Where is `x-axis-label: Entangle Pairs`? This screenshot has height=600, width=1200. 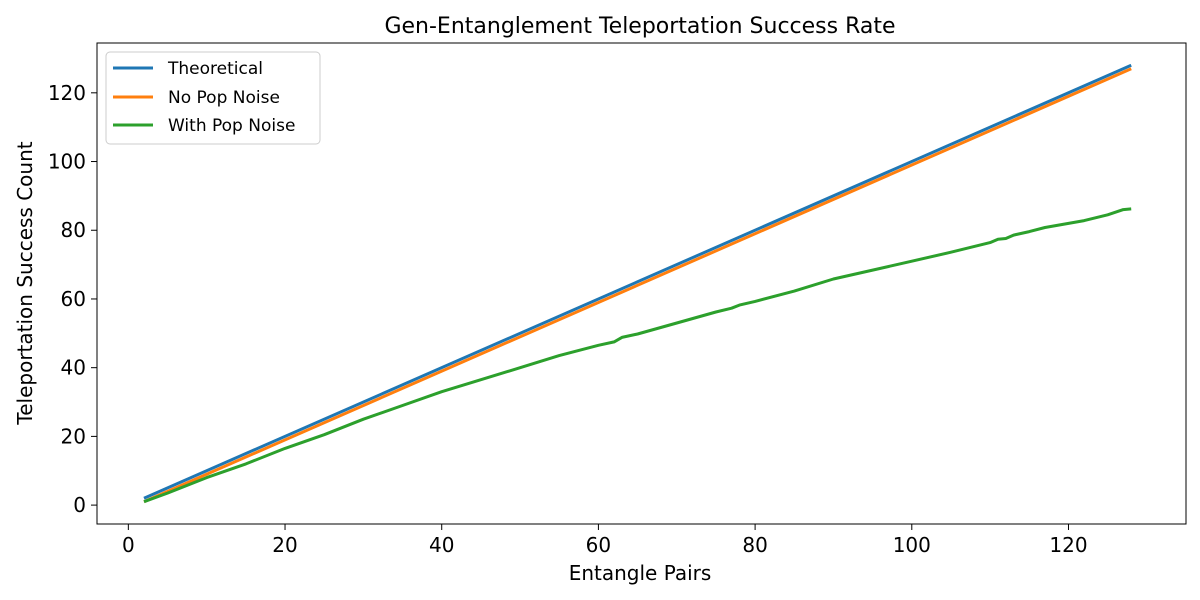
x-axis-label: Entangle Pairs is located at coordinates (640, 573).